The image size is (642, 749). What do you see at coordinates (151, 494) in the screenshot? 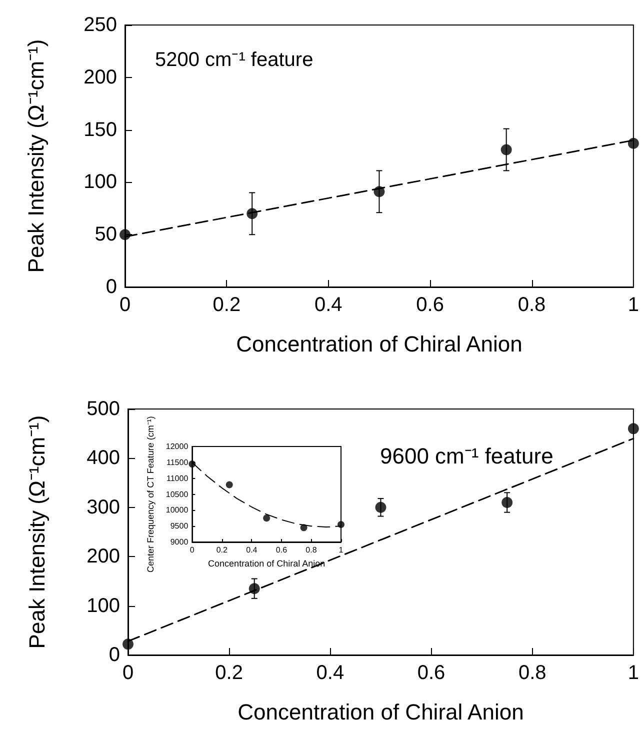
I see `y-axis-title: Center Frequency of CT Feature (cm⁻¹)` at bounding box center [151, 494].